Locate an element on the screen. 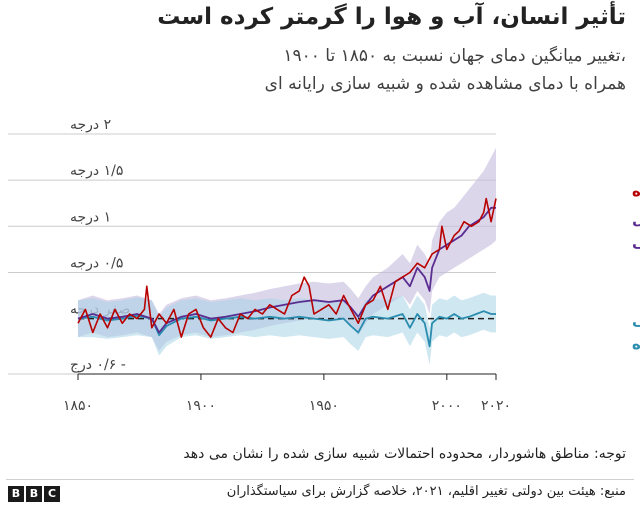 This screenshot has height=507, width=640. y-tick-label: ۰/۵ درجه is located at coordinates (96, 263).